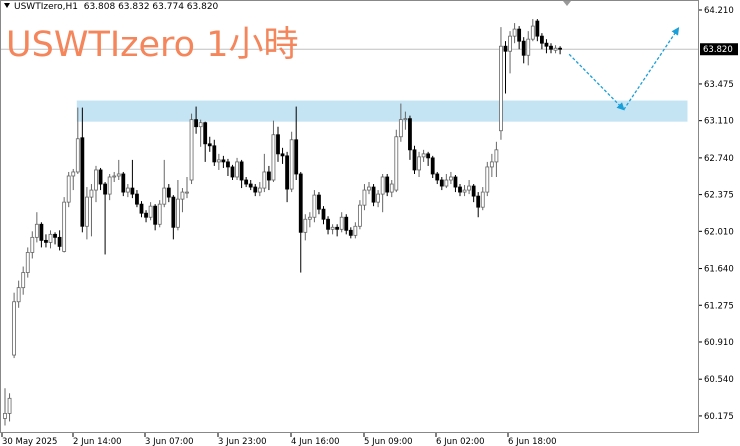 The width and height of the screenshot is (740, 446). Describe the element at coordinates (567, 3) in the screenshot. I see `chart-shift-marker-icon` at that location.